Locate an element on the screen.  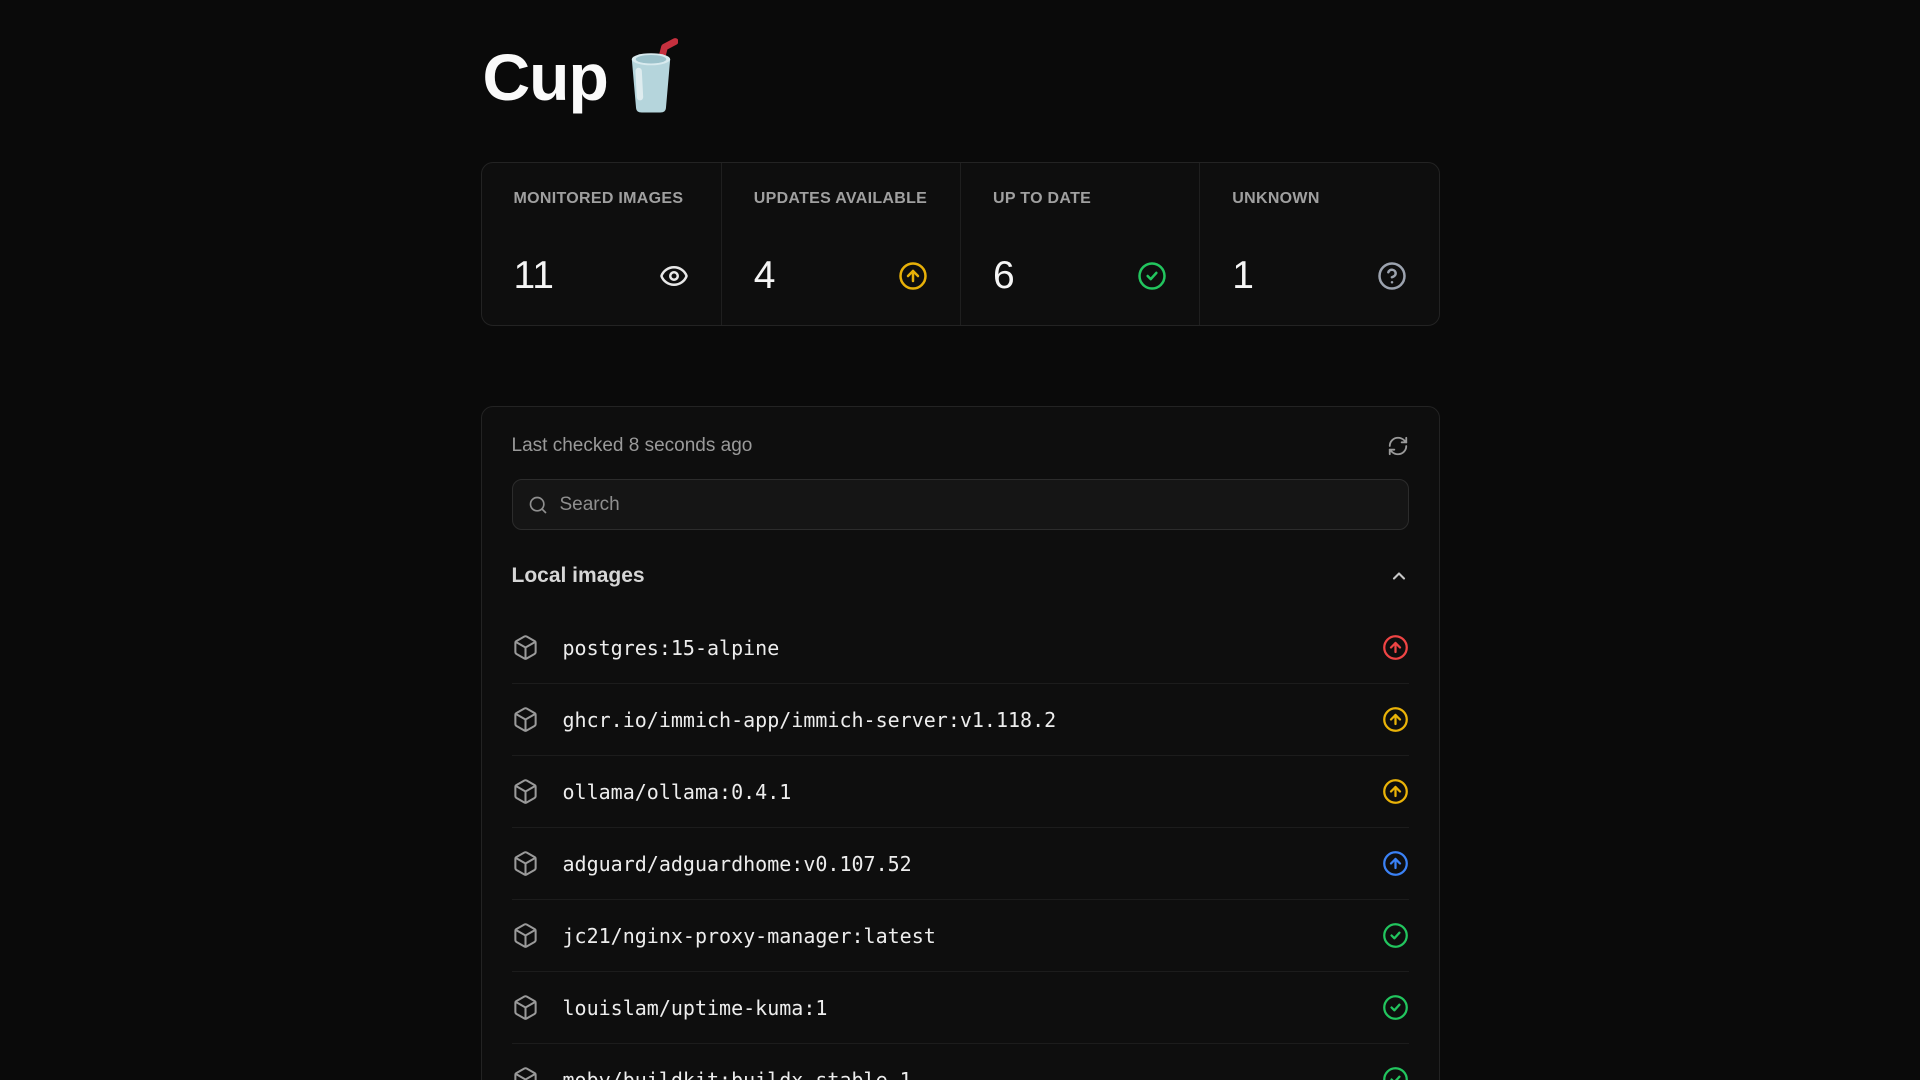
local-images-section-toggle: Local images is located at coordinates (960, 576).